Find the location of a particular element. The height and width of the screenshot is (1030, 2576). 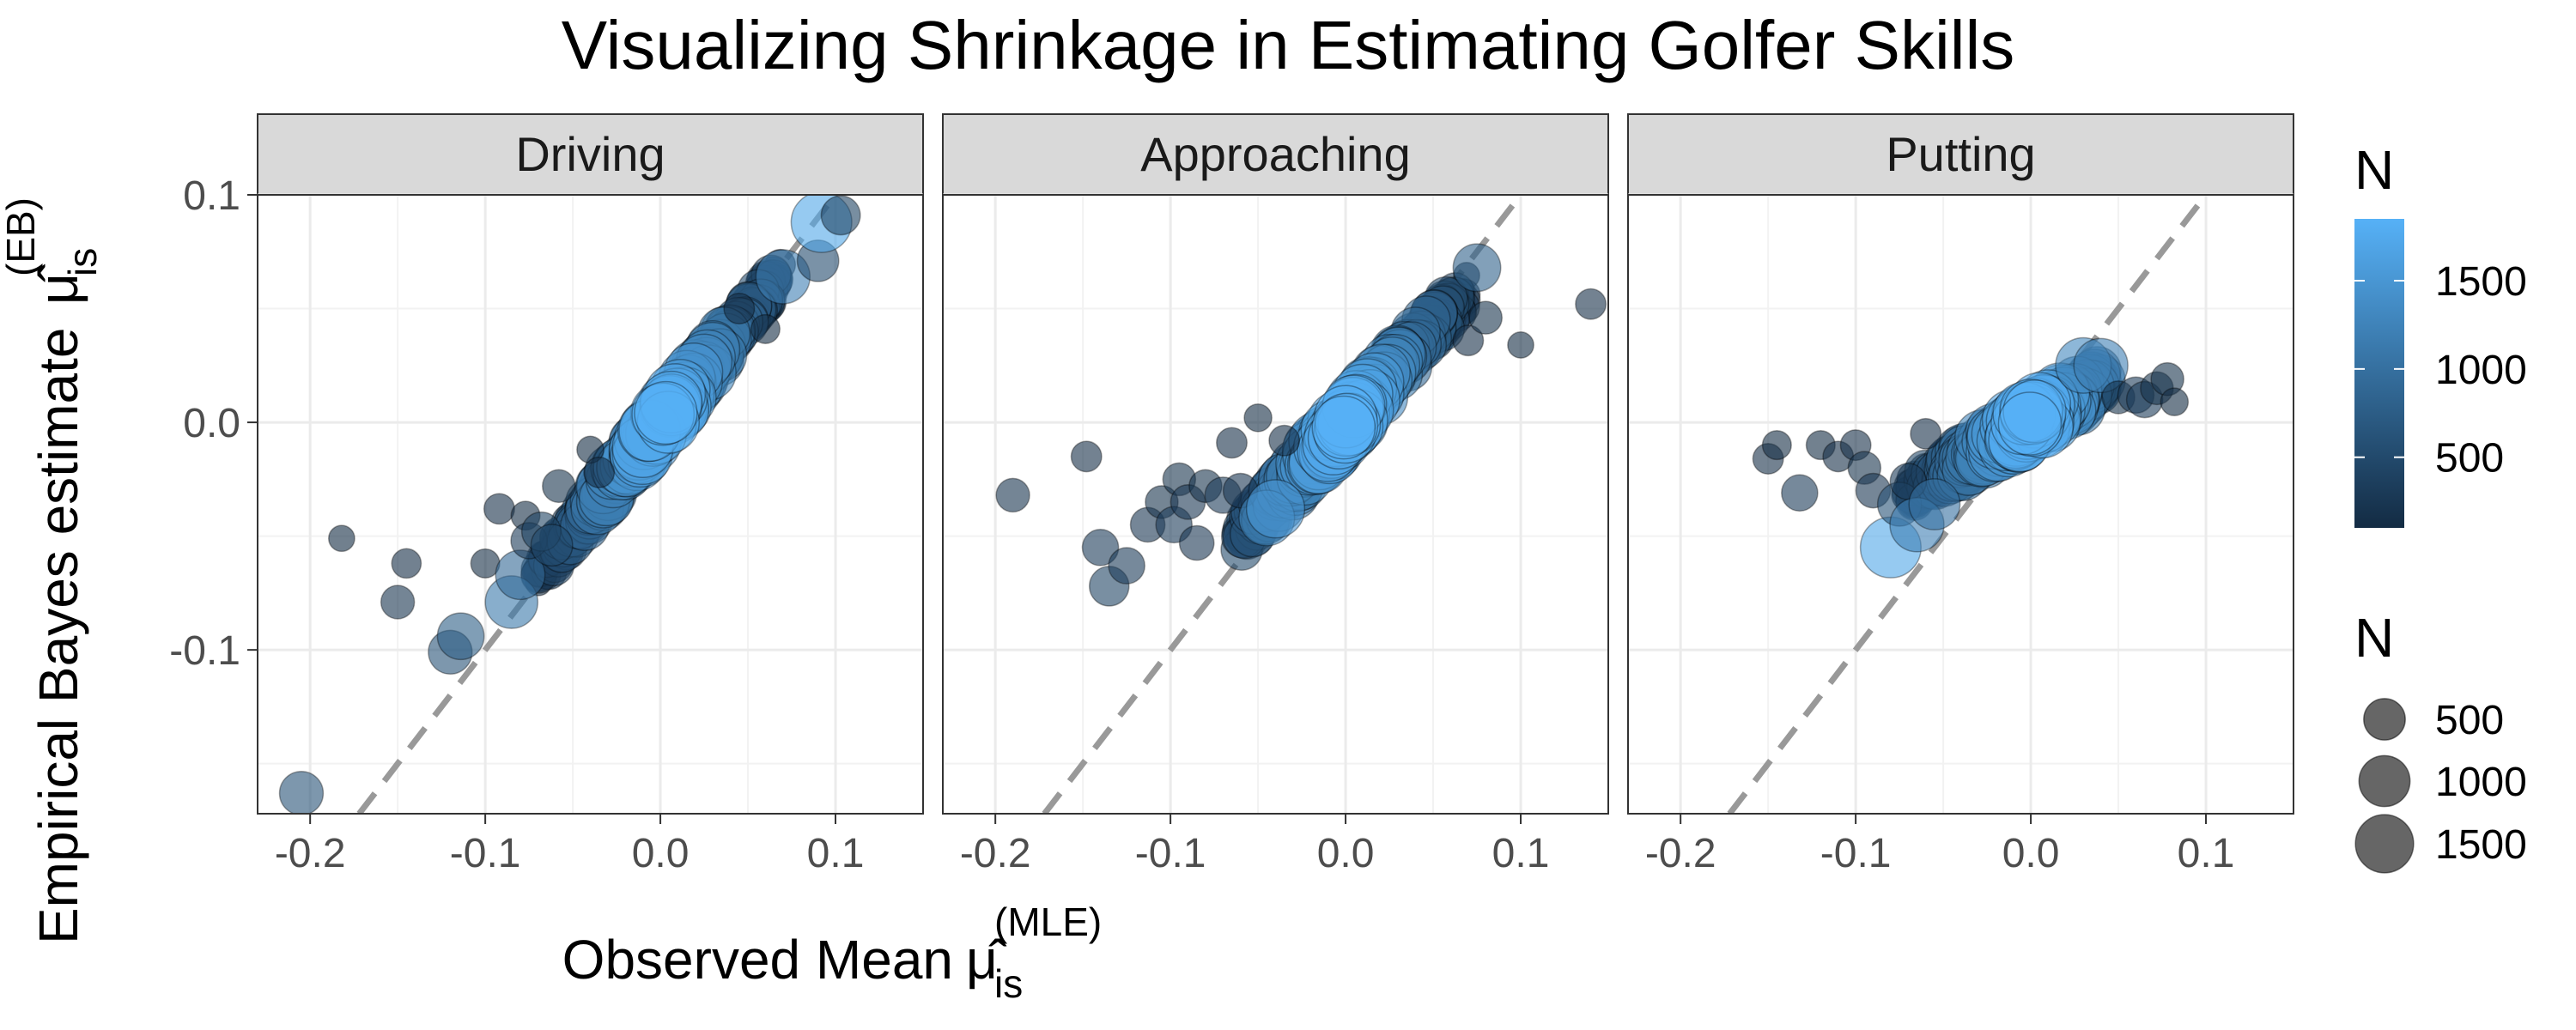

size-legend: N 500 1000 1500 is located at coordinates (2441, 740).